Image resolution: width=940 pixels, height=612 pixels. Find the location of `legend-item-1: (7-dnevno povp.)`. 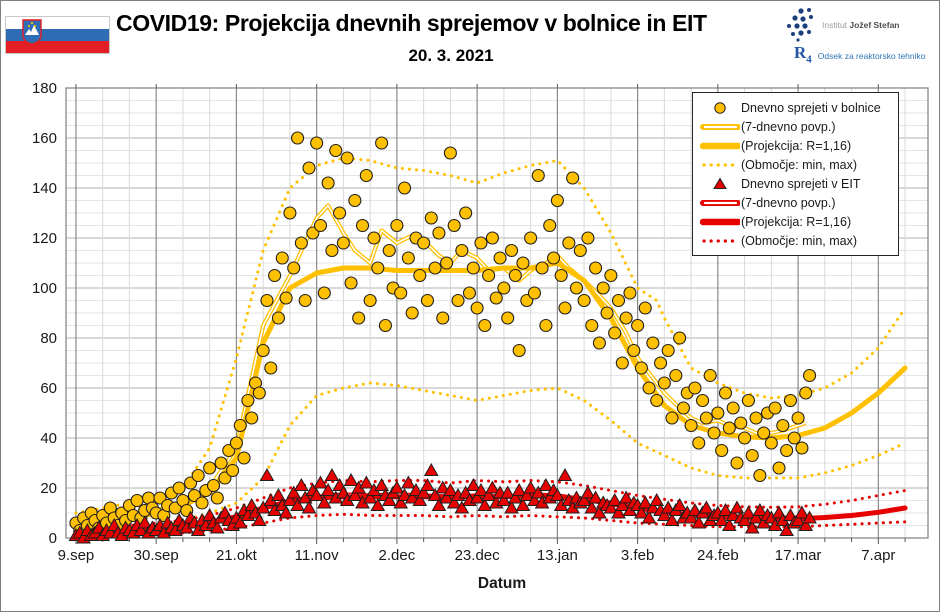

legend-item-1: (7-dnevno povp.) is located at coordinates (797, 126).